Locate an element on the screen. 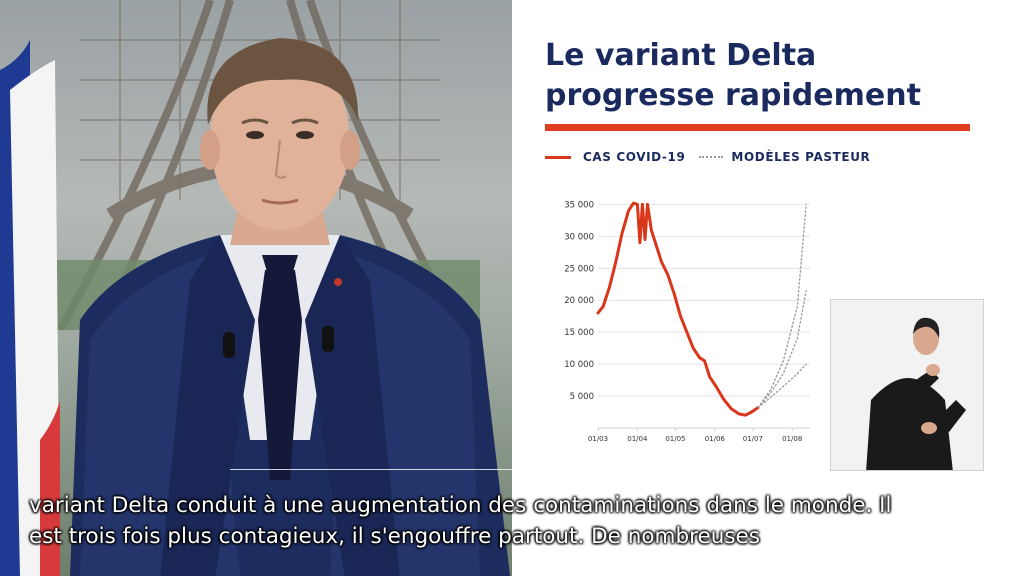 The width and height of the screenshot is (1024, 576). x-tick-label: 01/06 is located at coordinates (715, 439).